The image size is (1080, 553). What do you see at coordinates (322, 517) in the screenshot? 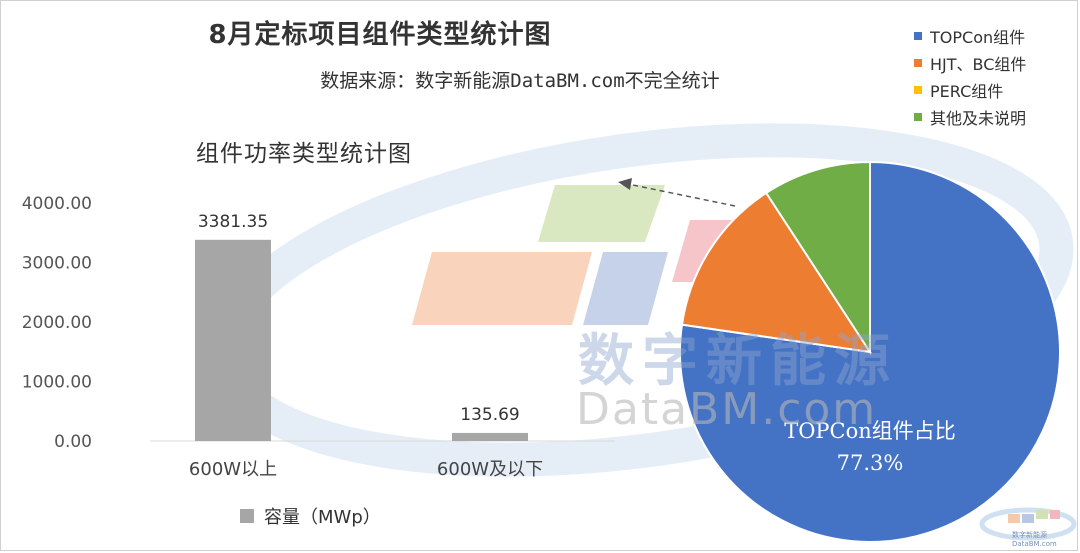
I see `bar-legend-label: 容量（MWp）` at bounding box center [322, 517].